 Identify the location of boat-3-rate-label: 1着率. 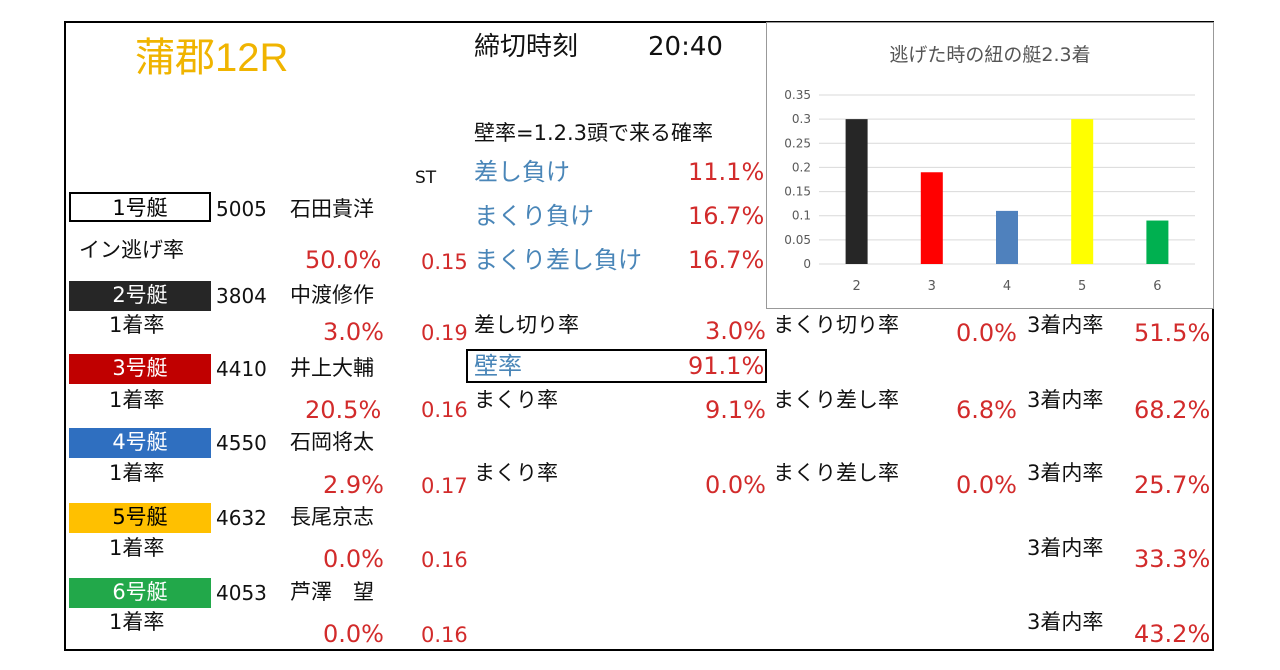
(137, 400).